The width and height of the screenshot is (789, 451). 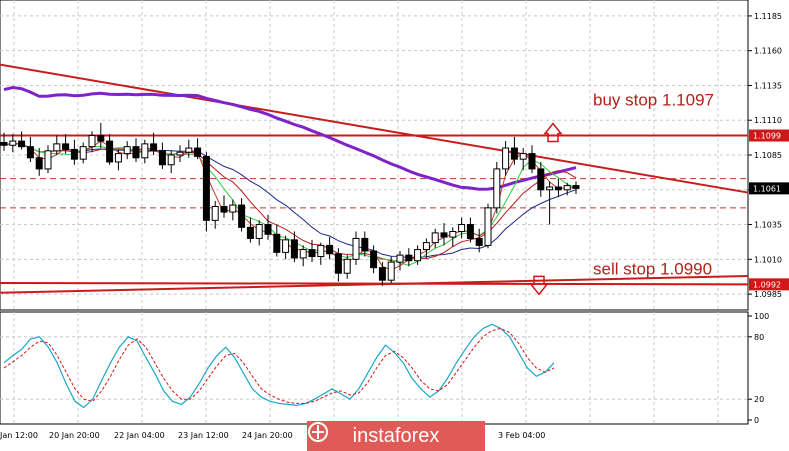 I want to click on stochastic-signal-line, so click(x=279, y=365).